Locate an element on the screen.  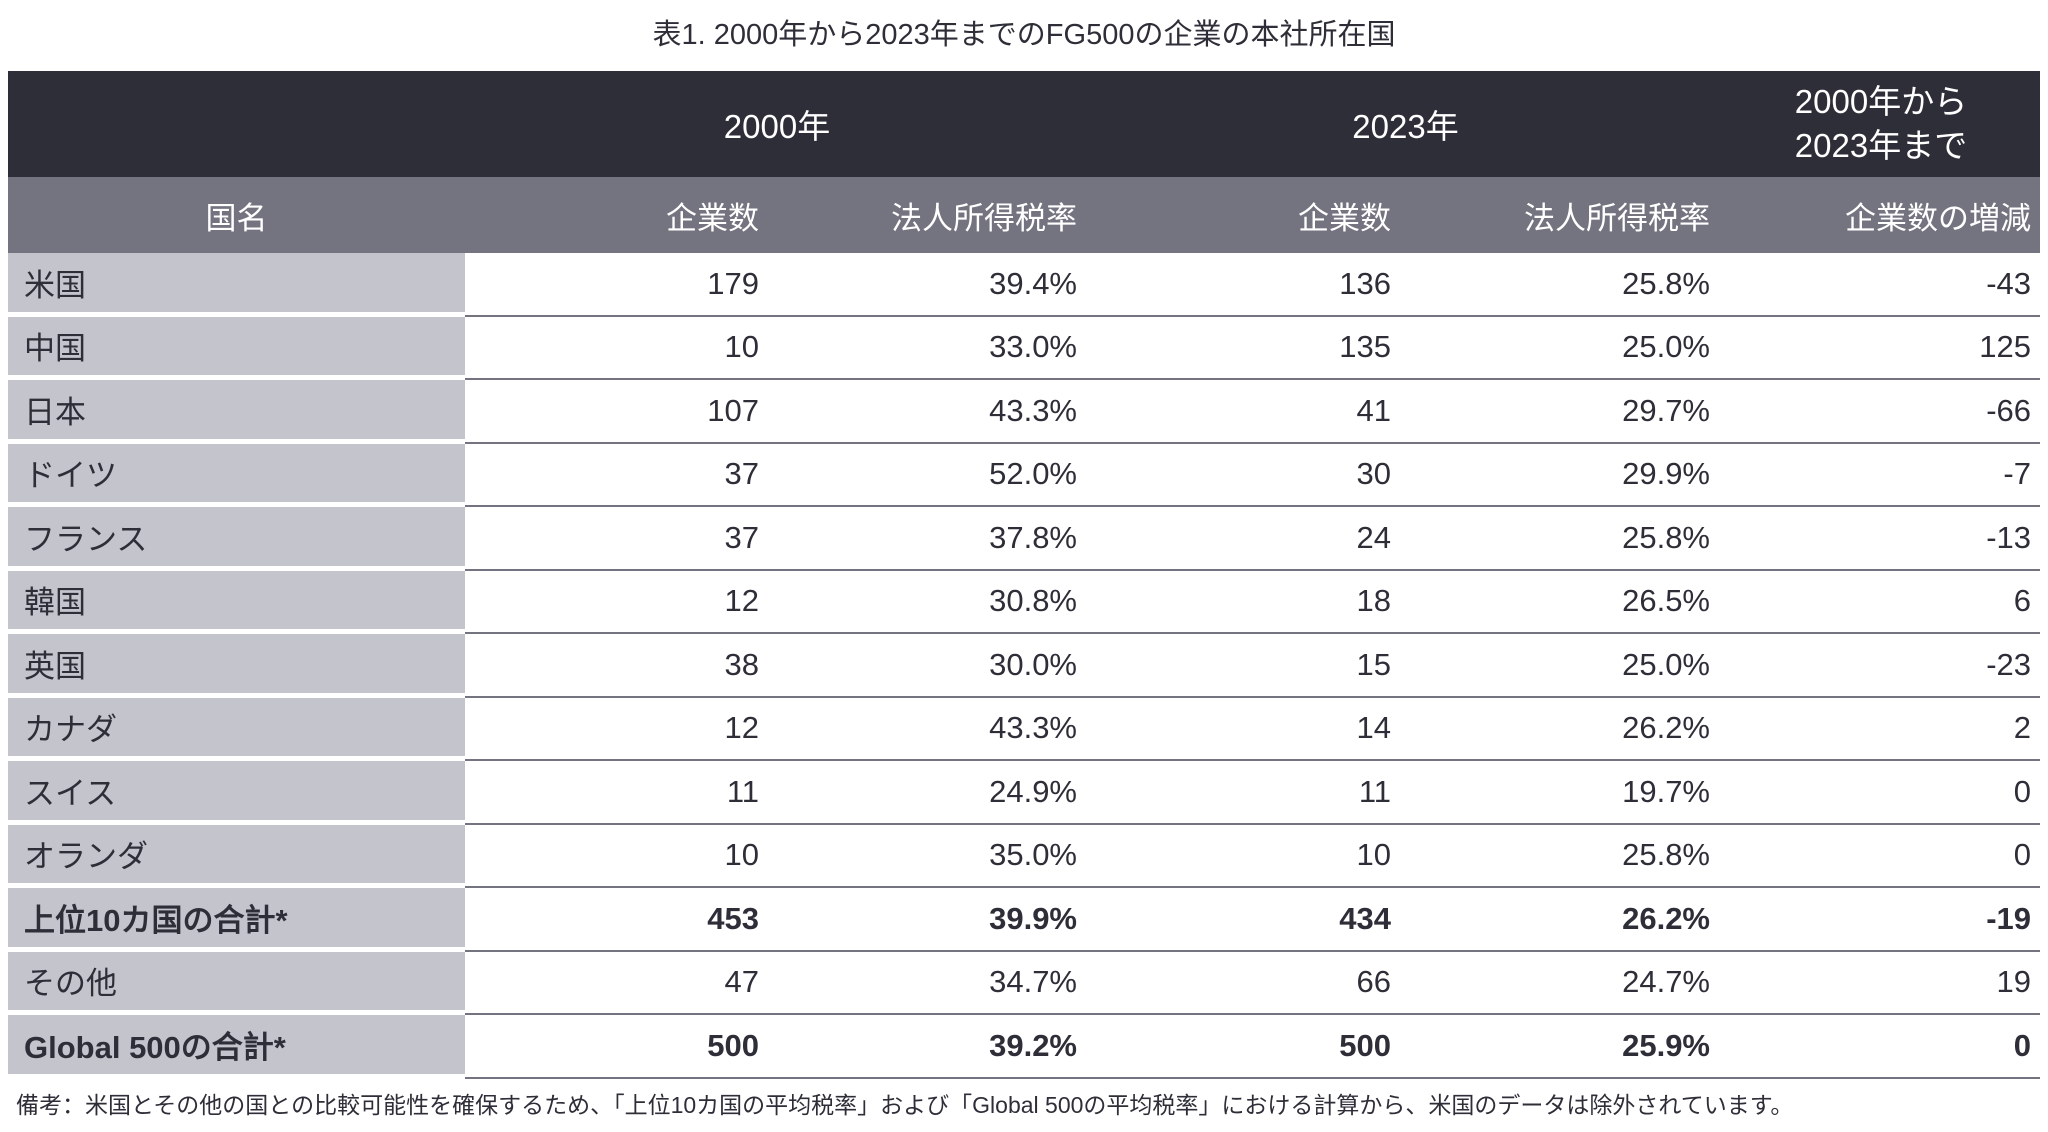
companies-2023-cell: 24 is located at coordinates (1246, 539).